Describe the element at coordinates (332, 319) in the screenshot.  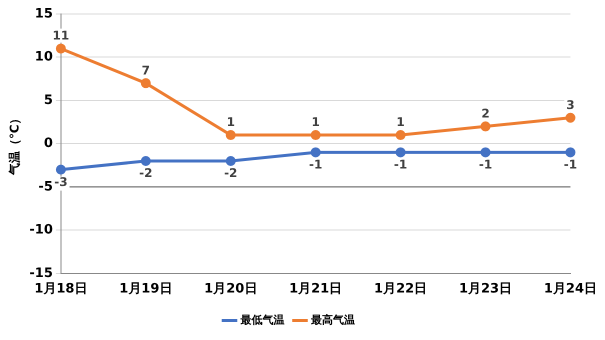
I see `legend-label: 最高气温` at that location.